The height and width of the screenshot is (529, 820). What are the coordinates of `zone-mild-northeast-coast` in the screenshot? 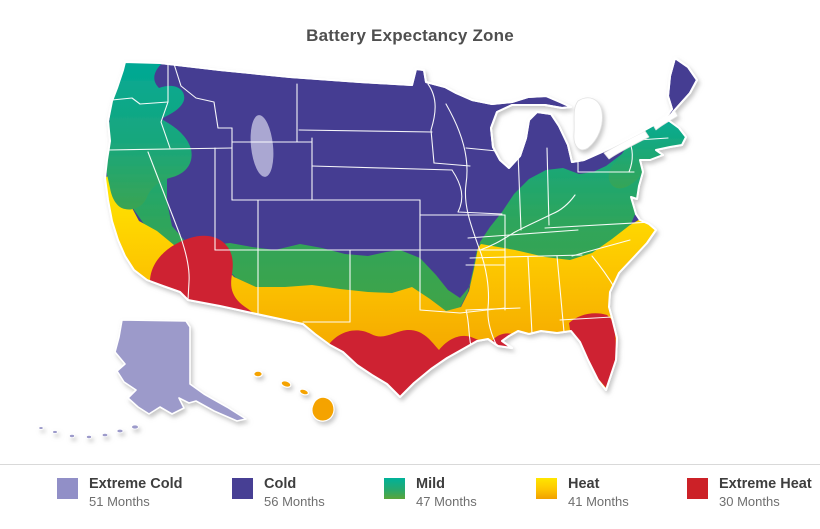 It's located at (647, 151).